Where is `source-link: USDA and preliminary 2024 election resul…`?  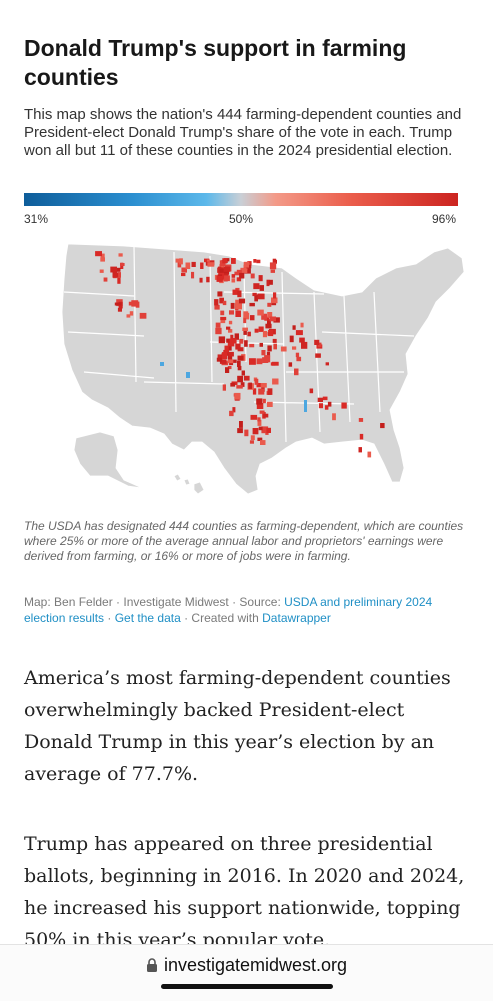
source-link: USDA and preliminary 2024 election resul… is located at coordinates (228, 610).